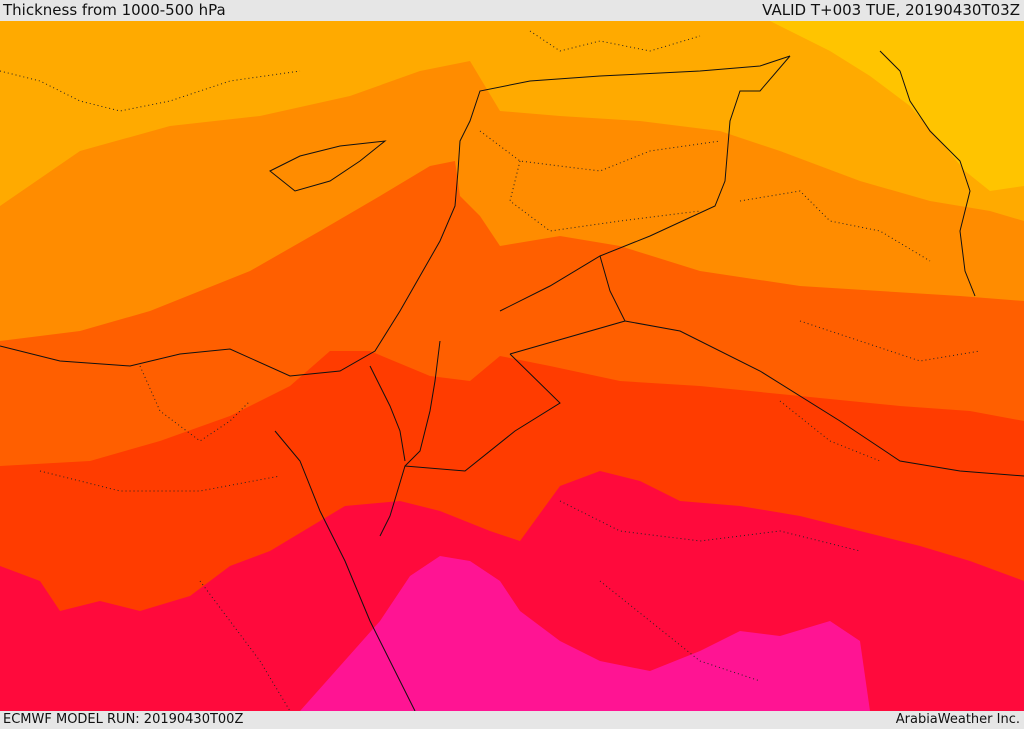  Describe the element at coordinates (114, 10) in the screenshot. I see `map-title: Thickness from 1000-500 hPa` at that location.